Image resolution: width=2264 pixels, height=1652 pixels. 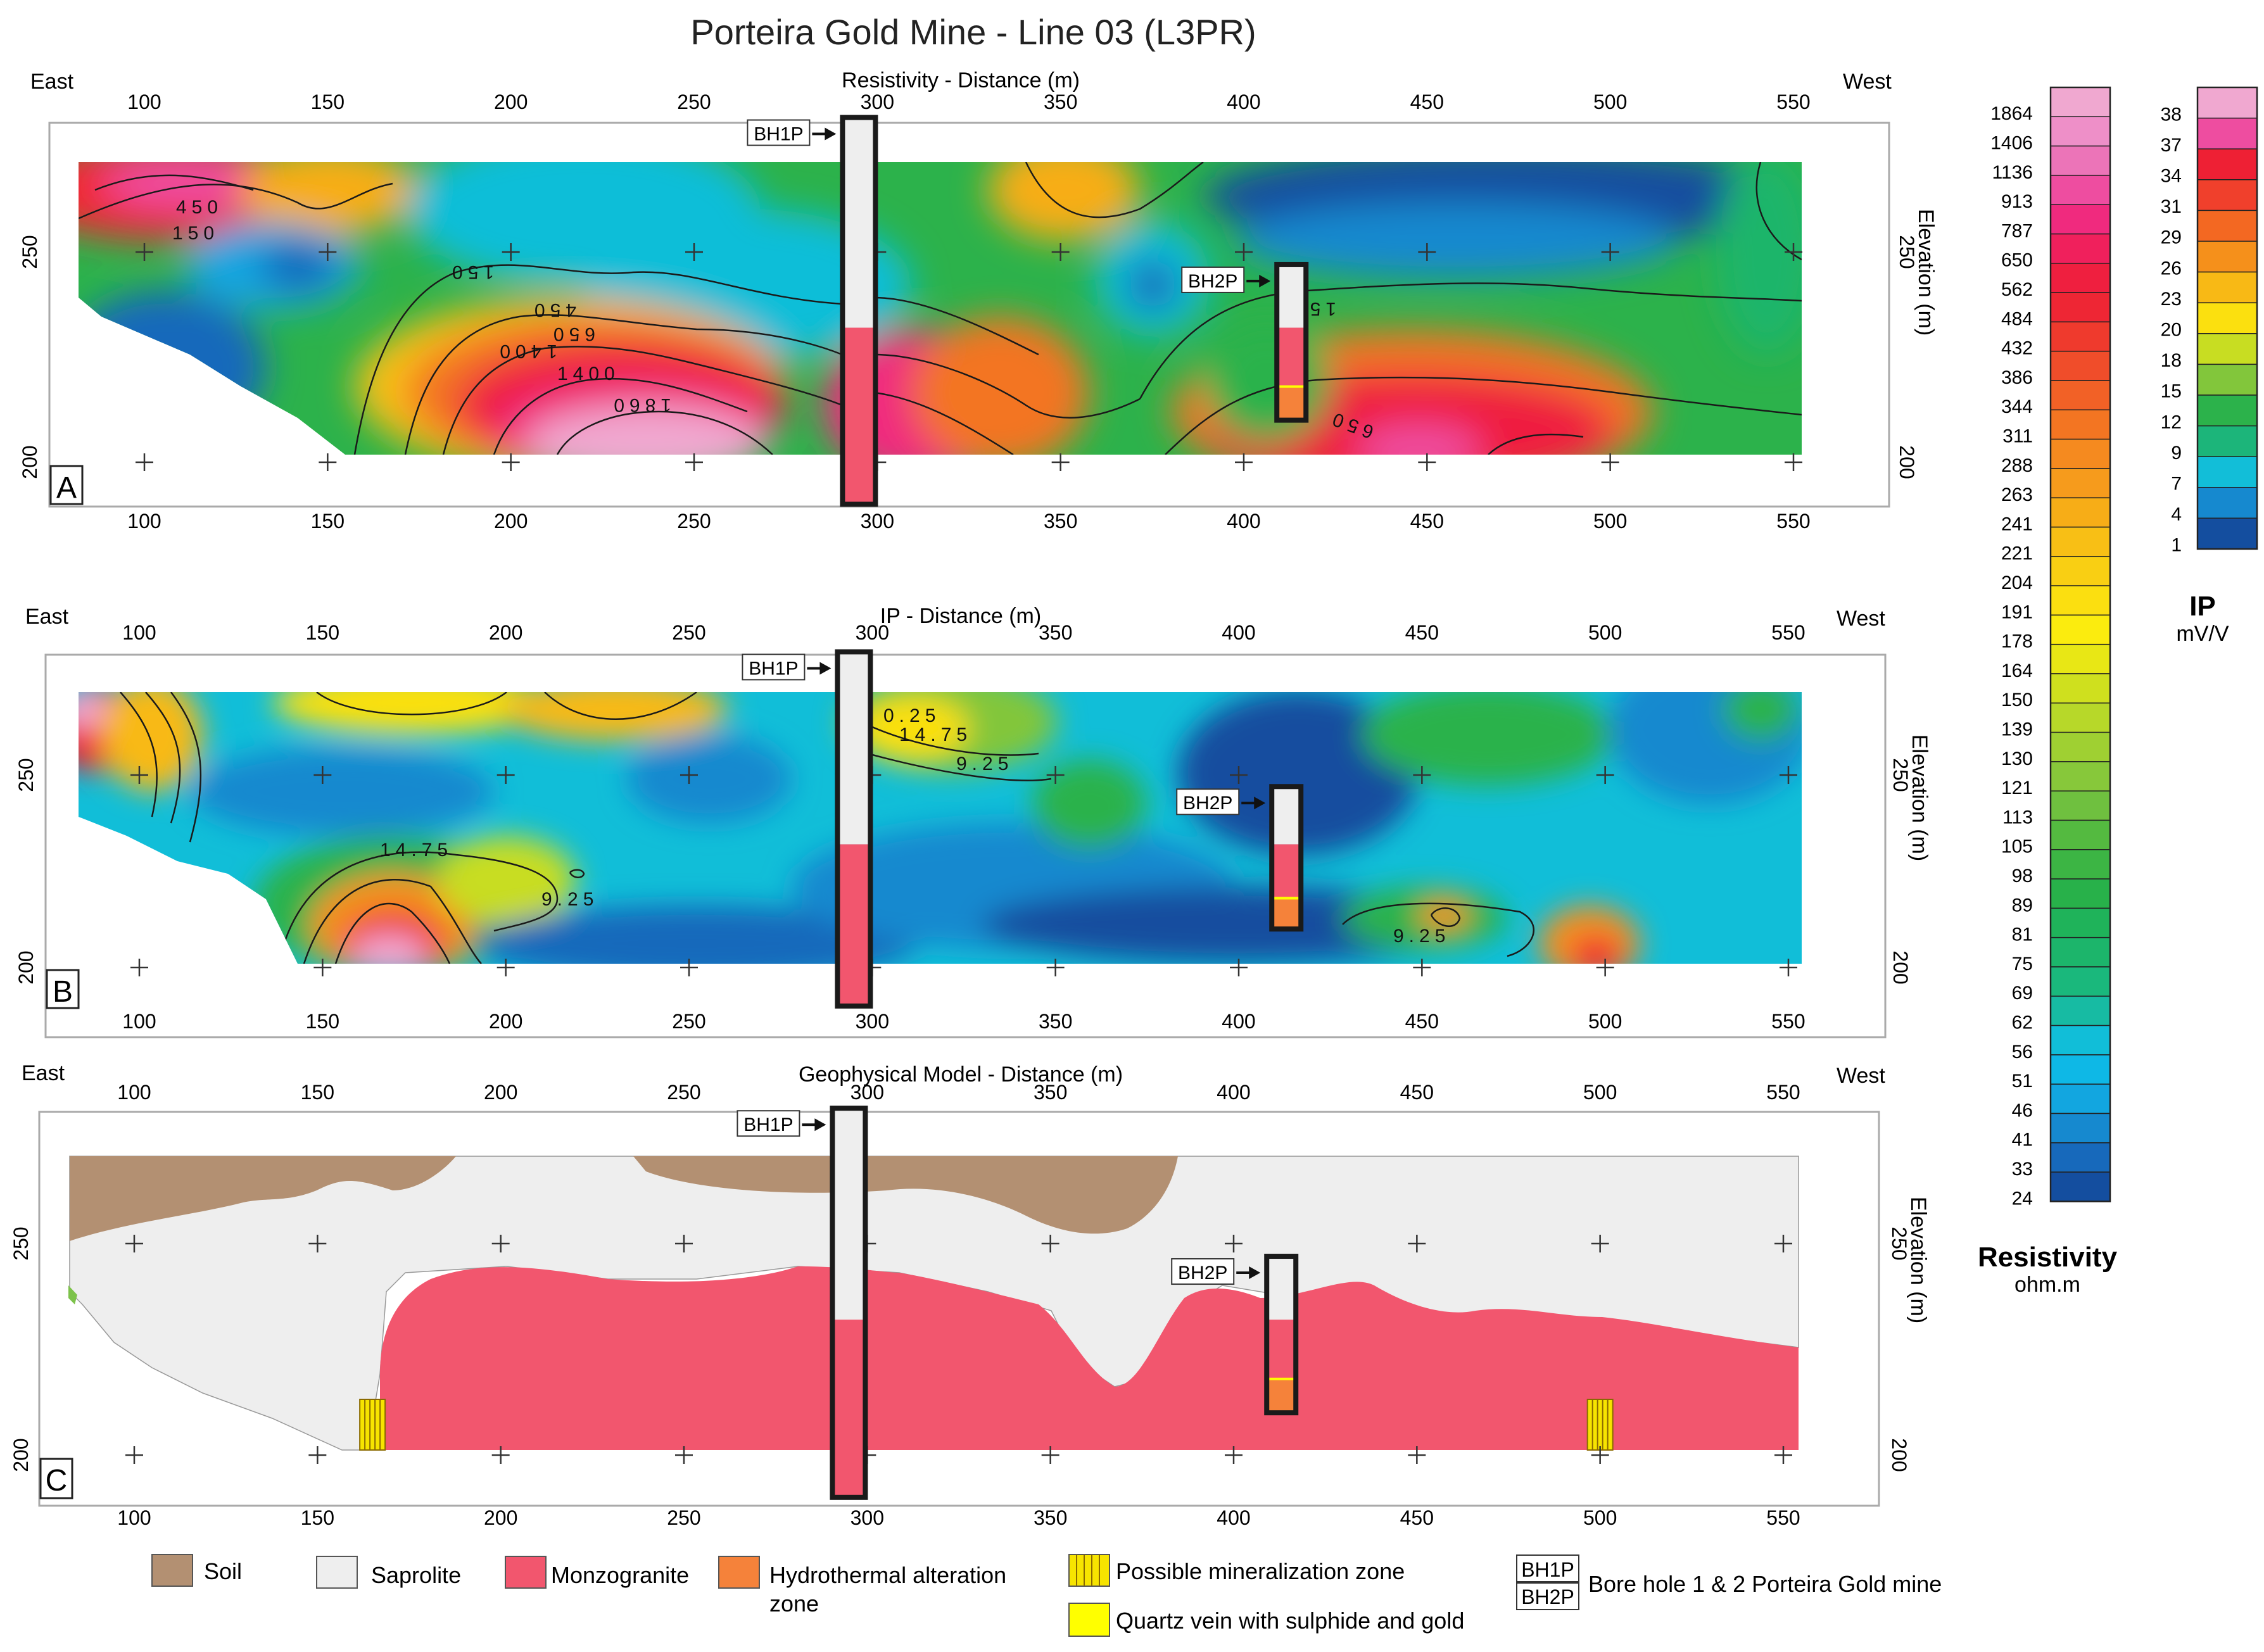 What do you see at coordinates (688, 633) in the screenshot?
I see `x-tick-label-top: 250` at bounding box center [688, 633].